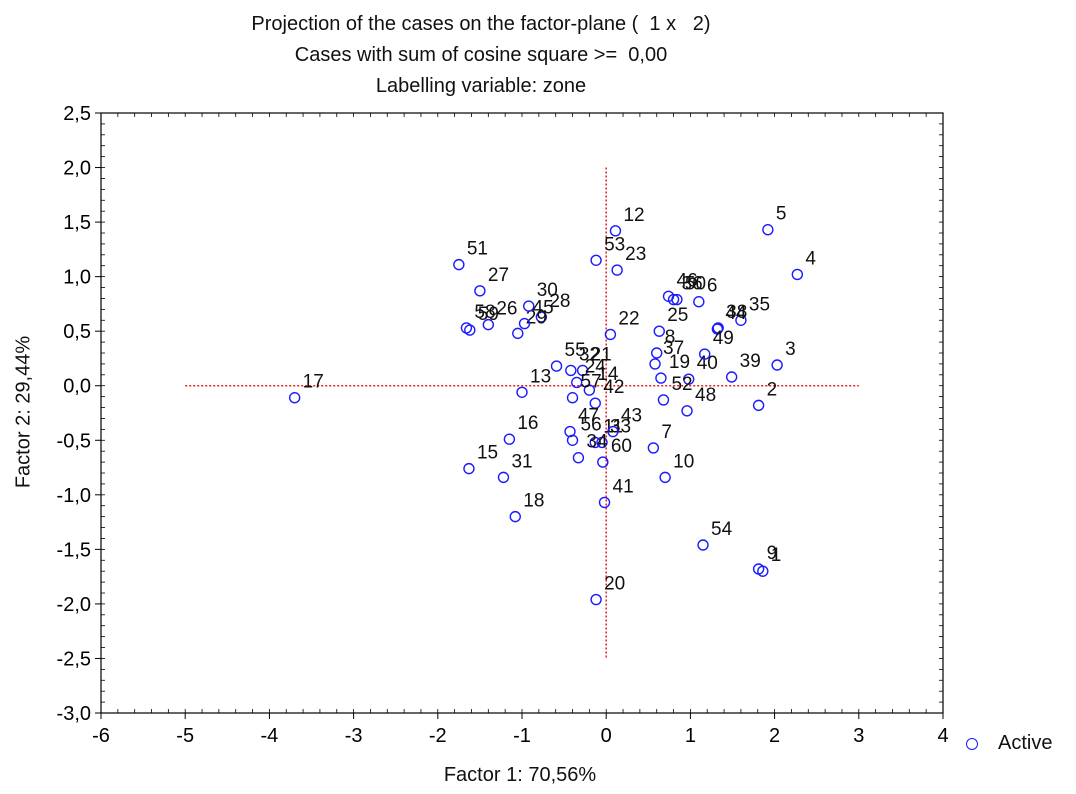 Image resolution: width=1076 pixels, height=794 pixels. I want to click on x-tick-label: 2, so click(774, 736).